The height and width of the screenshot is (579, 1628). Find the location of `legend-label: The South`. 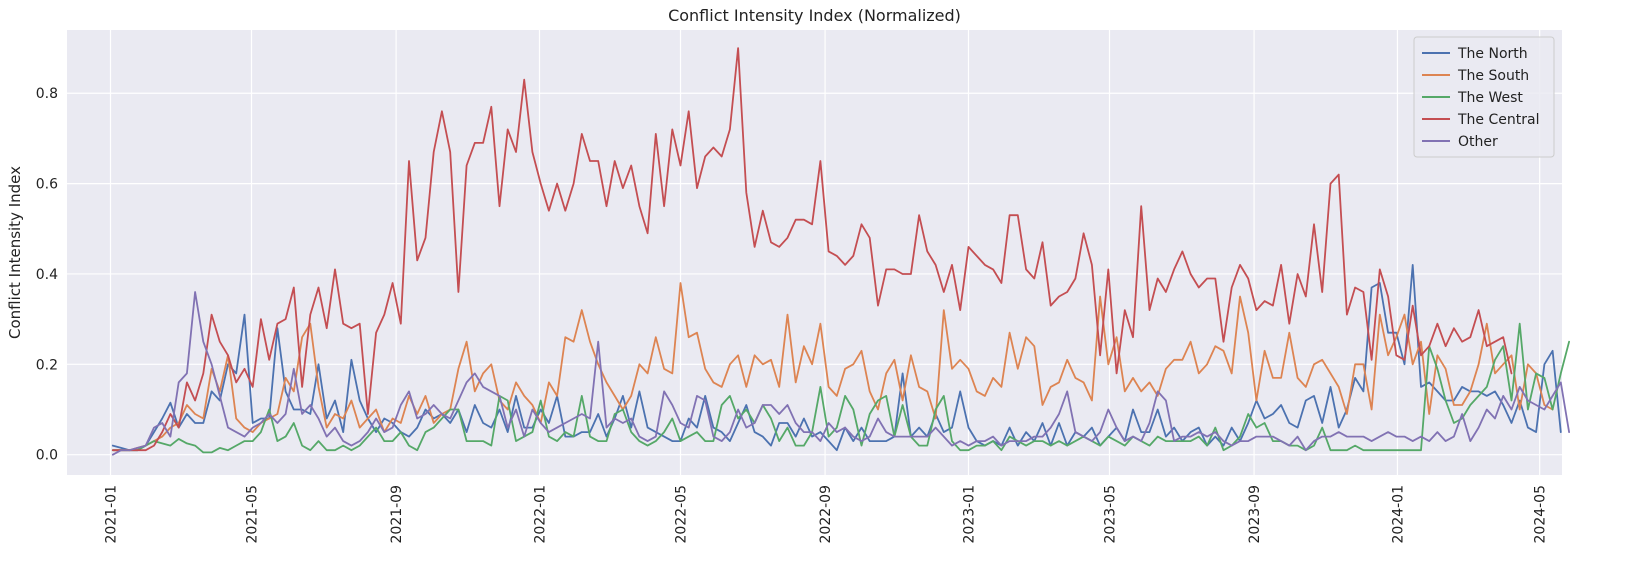

legend-label: The South is located at coordinates (1493, 76).